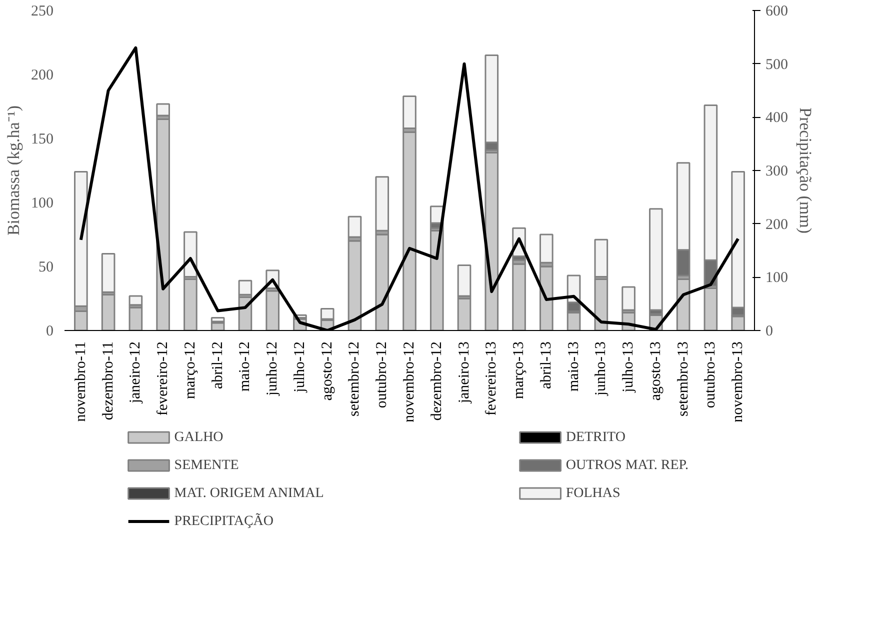  I want to click on y2-tick-label: 0, so click(769, 332).